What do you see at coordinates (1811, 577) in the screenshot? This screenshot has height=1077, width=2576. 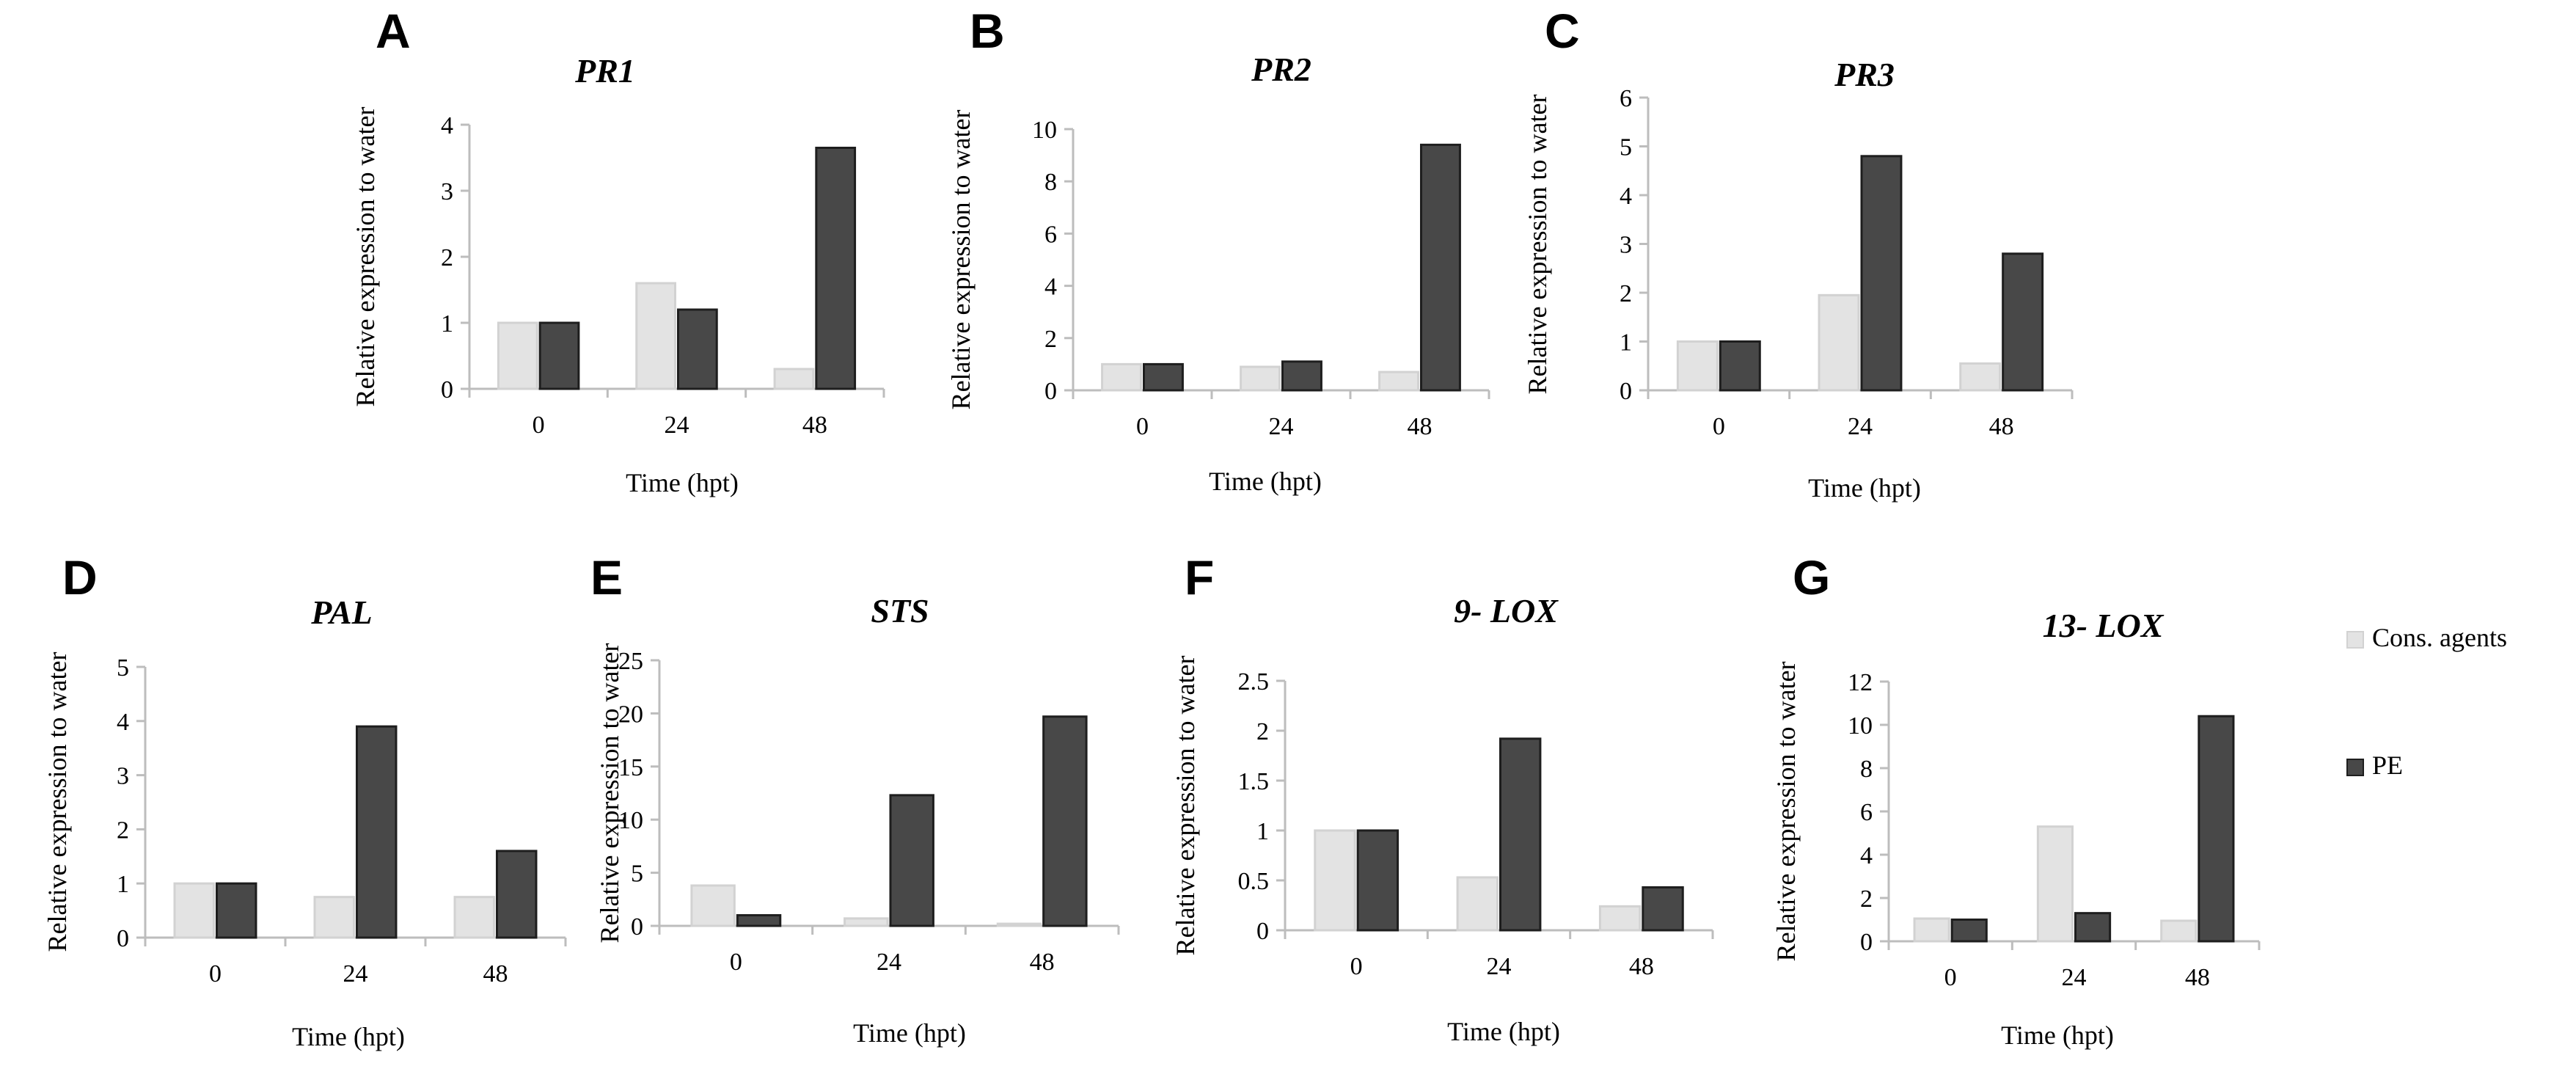 I see `panel-letter: G` at bounding box center [1811, 577].